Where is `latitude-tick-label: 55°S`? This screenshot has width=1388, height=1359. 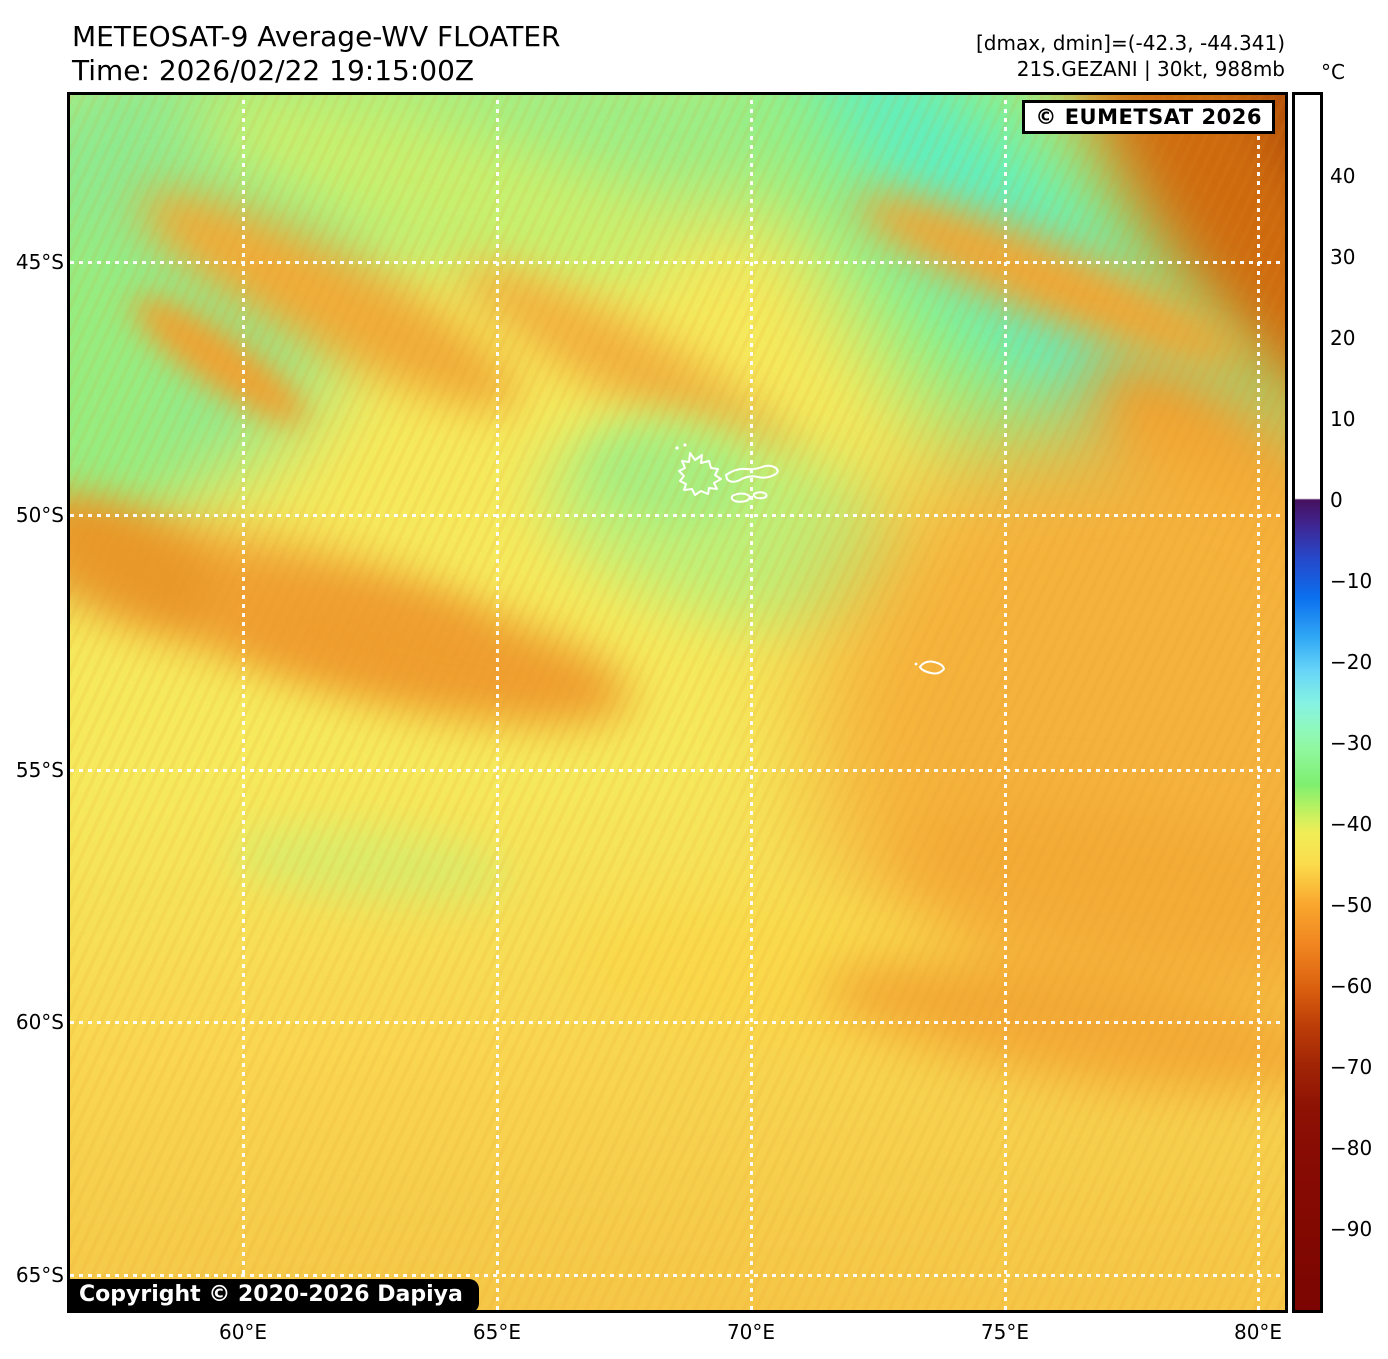
latitude-tick-label: 55°S is located at coordinates (39, 770).